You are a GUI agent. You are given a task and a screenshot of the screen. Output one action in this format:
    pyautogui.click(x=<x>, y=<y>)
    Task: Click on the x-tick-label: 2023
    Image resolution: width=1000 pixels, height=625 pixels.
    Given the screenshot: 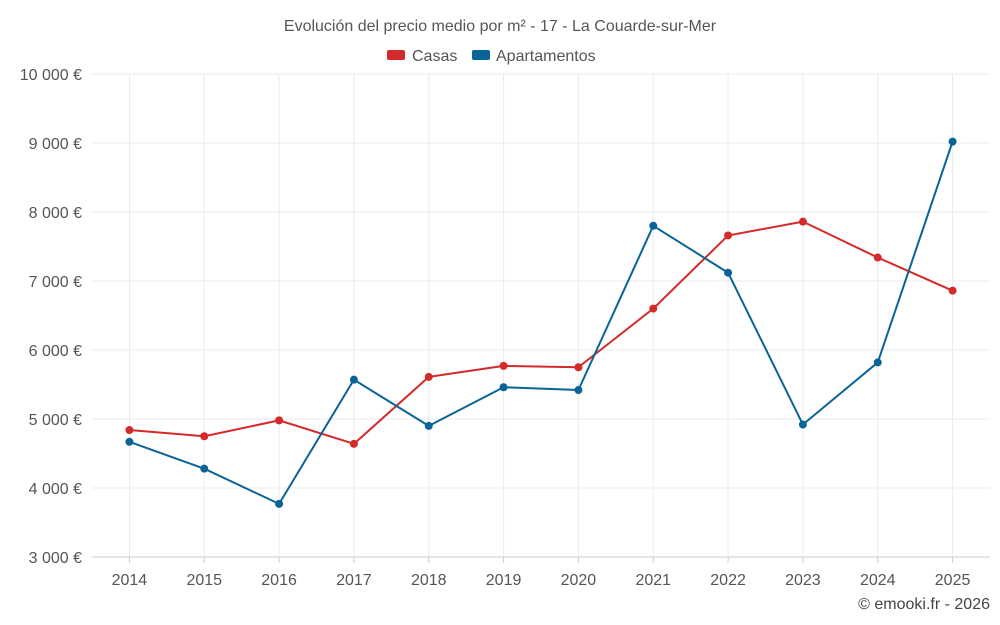 What is the action you would take?
    pyautogui.click(x=803, y=580)
    